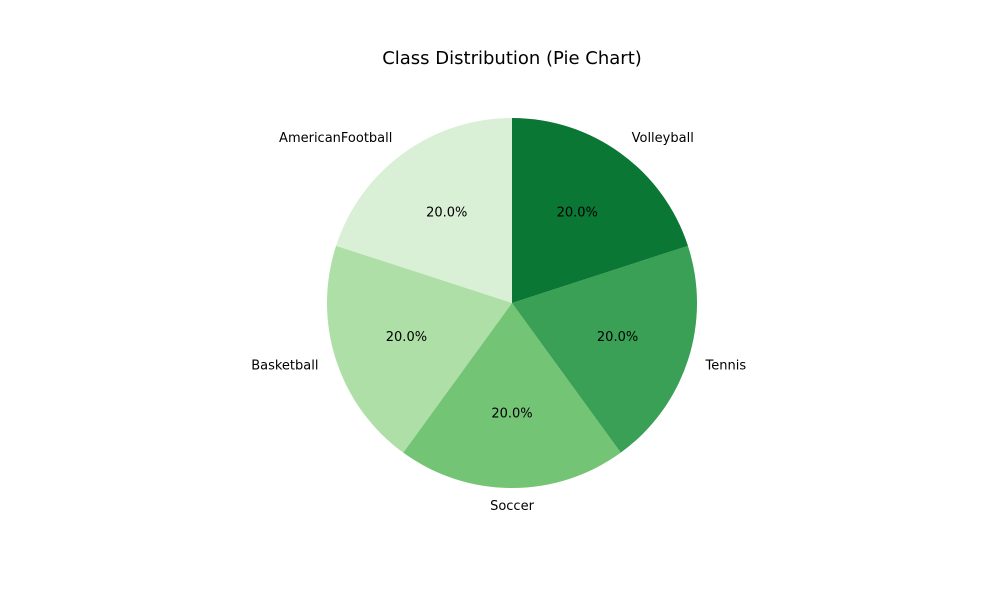 The image size is (1000, 604). Describe the element at coordinates (446, 213) in the screenshot. I see `percent-label-american-football: 20.0%` at that location.